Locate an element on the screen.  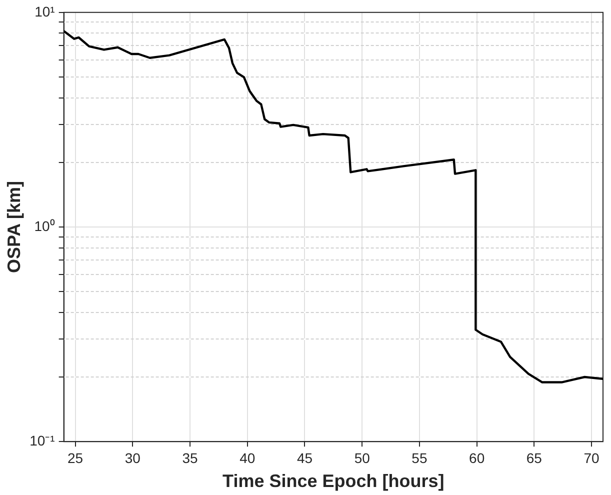
x-tick-label: 30 is located at coordinates (132, 458).